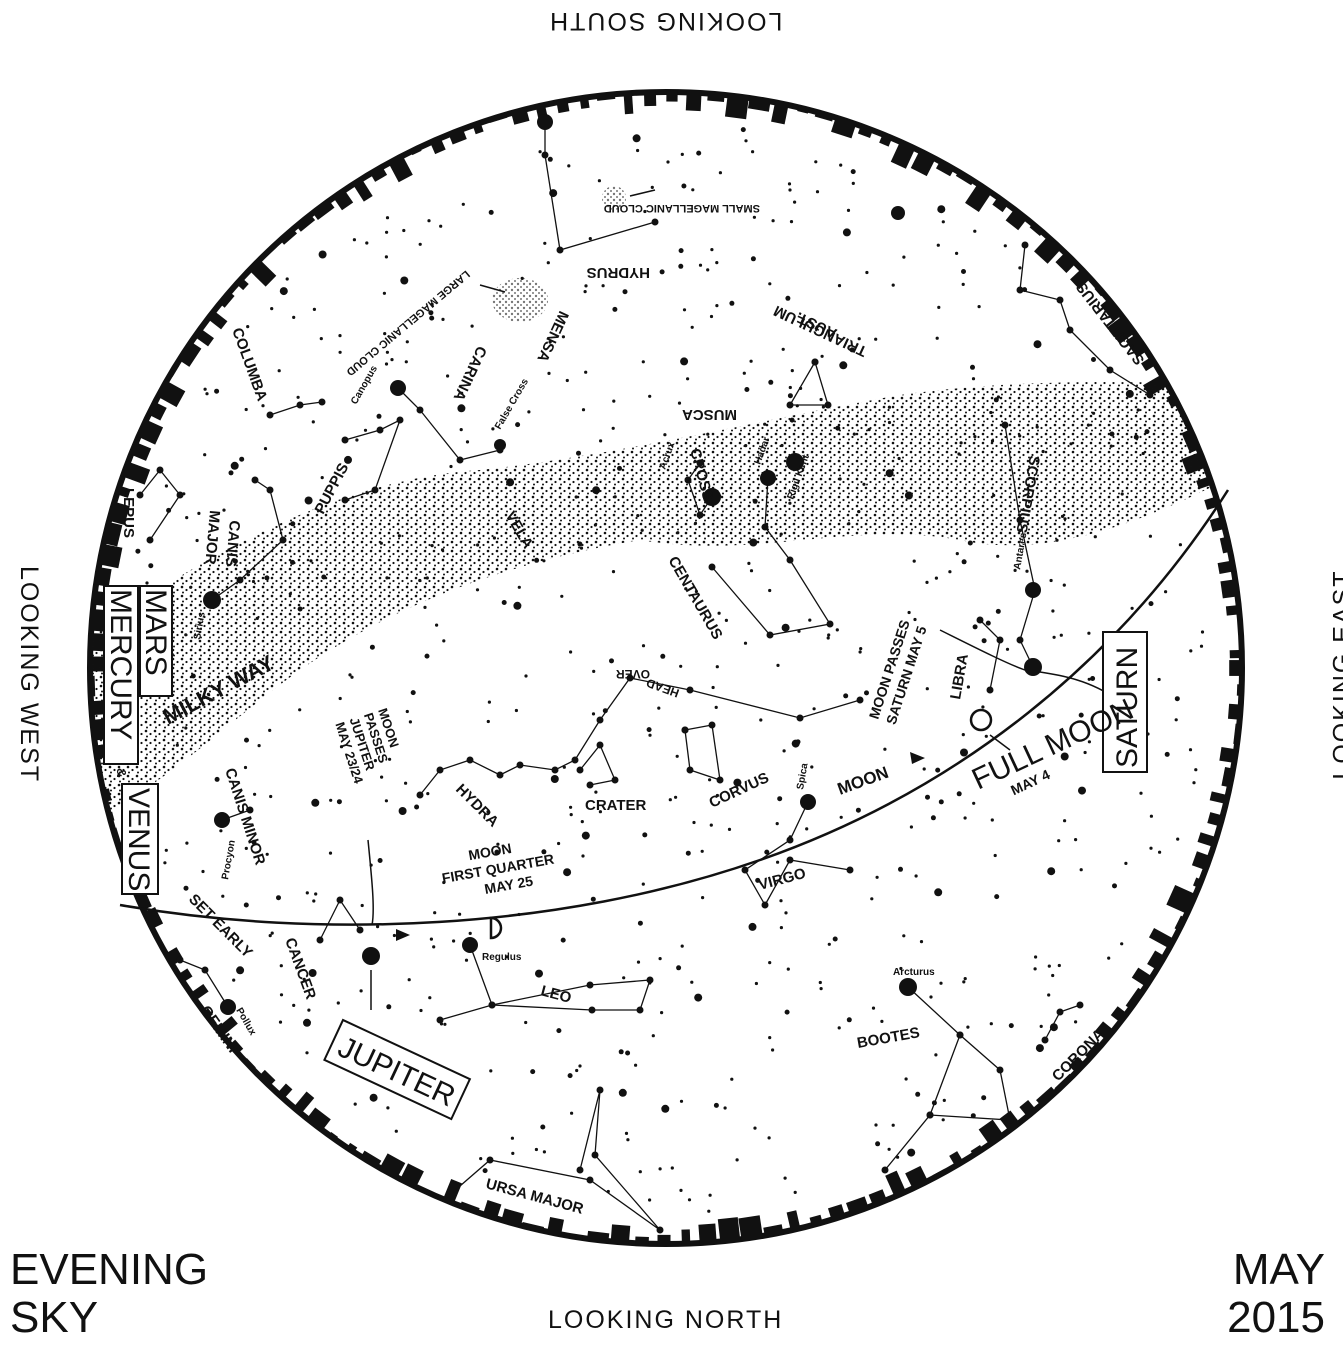 This screenshot has width=1343, height=1345. Describe the element at coordinates (914, 972) in the screenshot. I see `arcturus-label: Arcturus` at that location.